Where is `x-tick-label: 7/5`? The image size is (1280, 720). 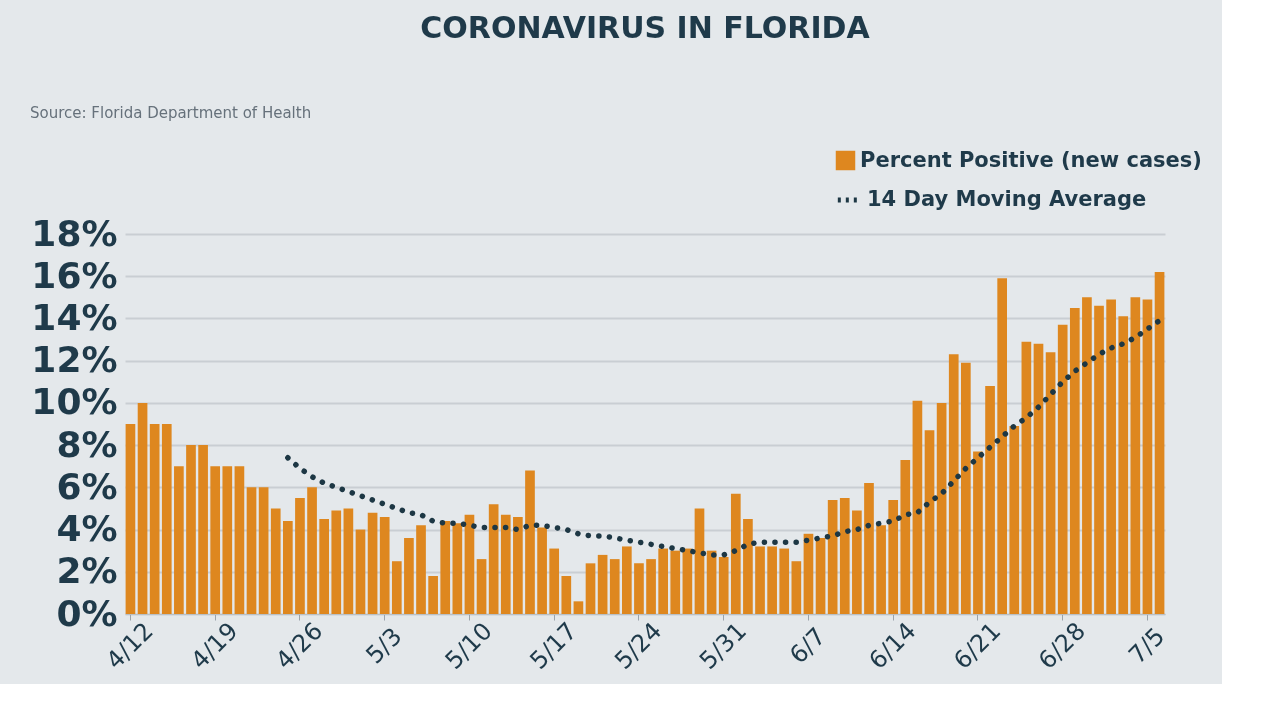 x-tick-label: 7/5 is located at coordinates (1147, 646).